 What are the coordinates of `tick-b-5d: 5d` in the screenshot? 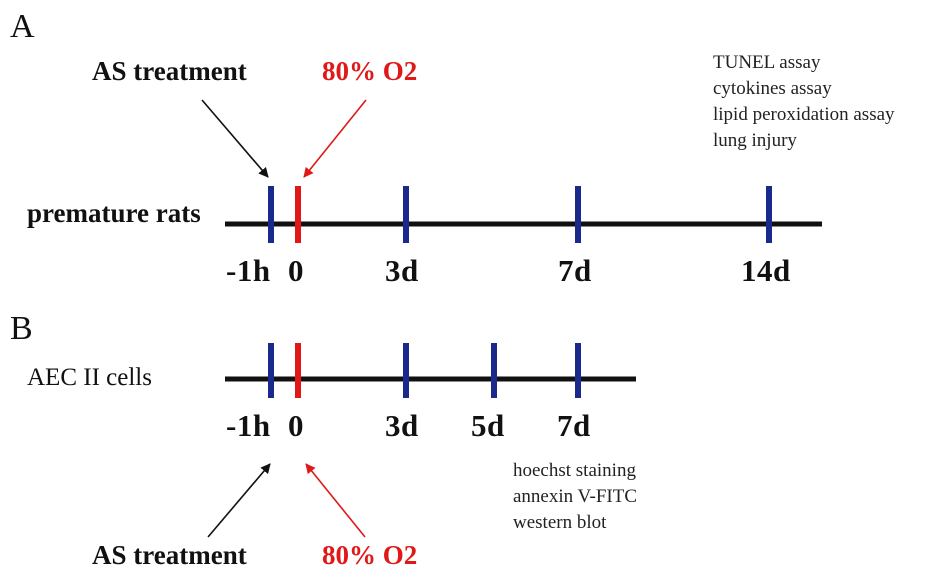 It's located at (488, 425).